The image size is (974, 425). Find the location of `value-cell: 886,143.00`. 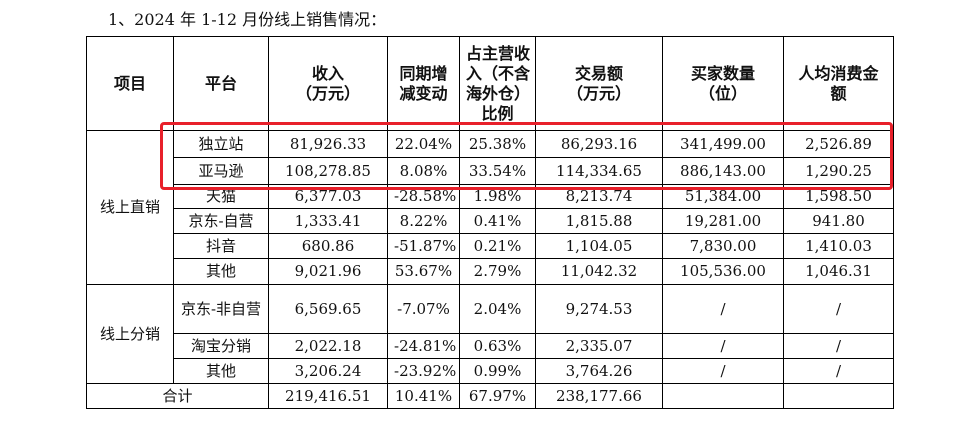

value-cell: 886,143.00 is located at coordinates (723, 171).